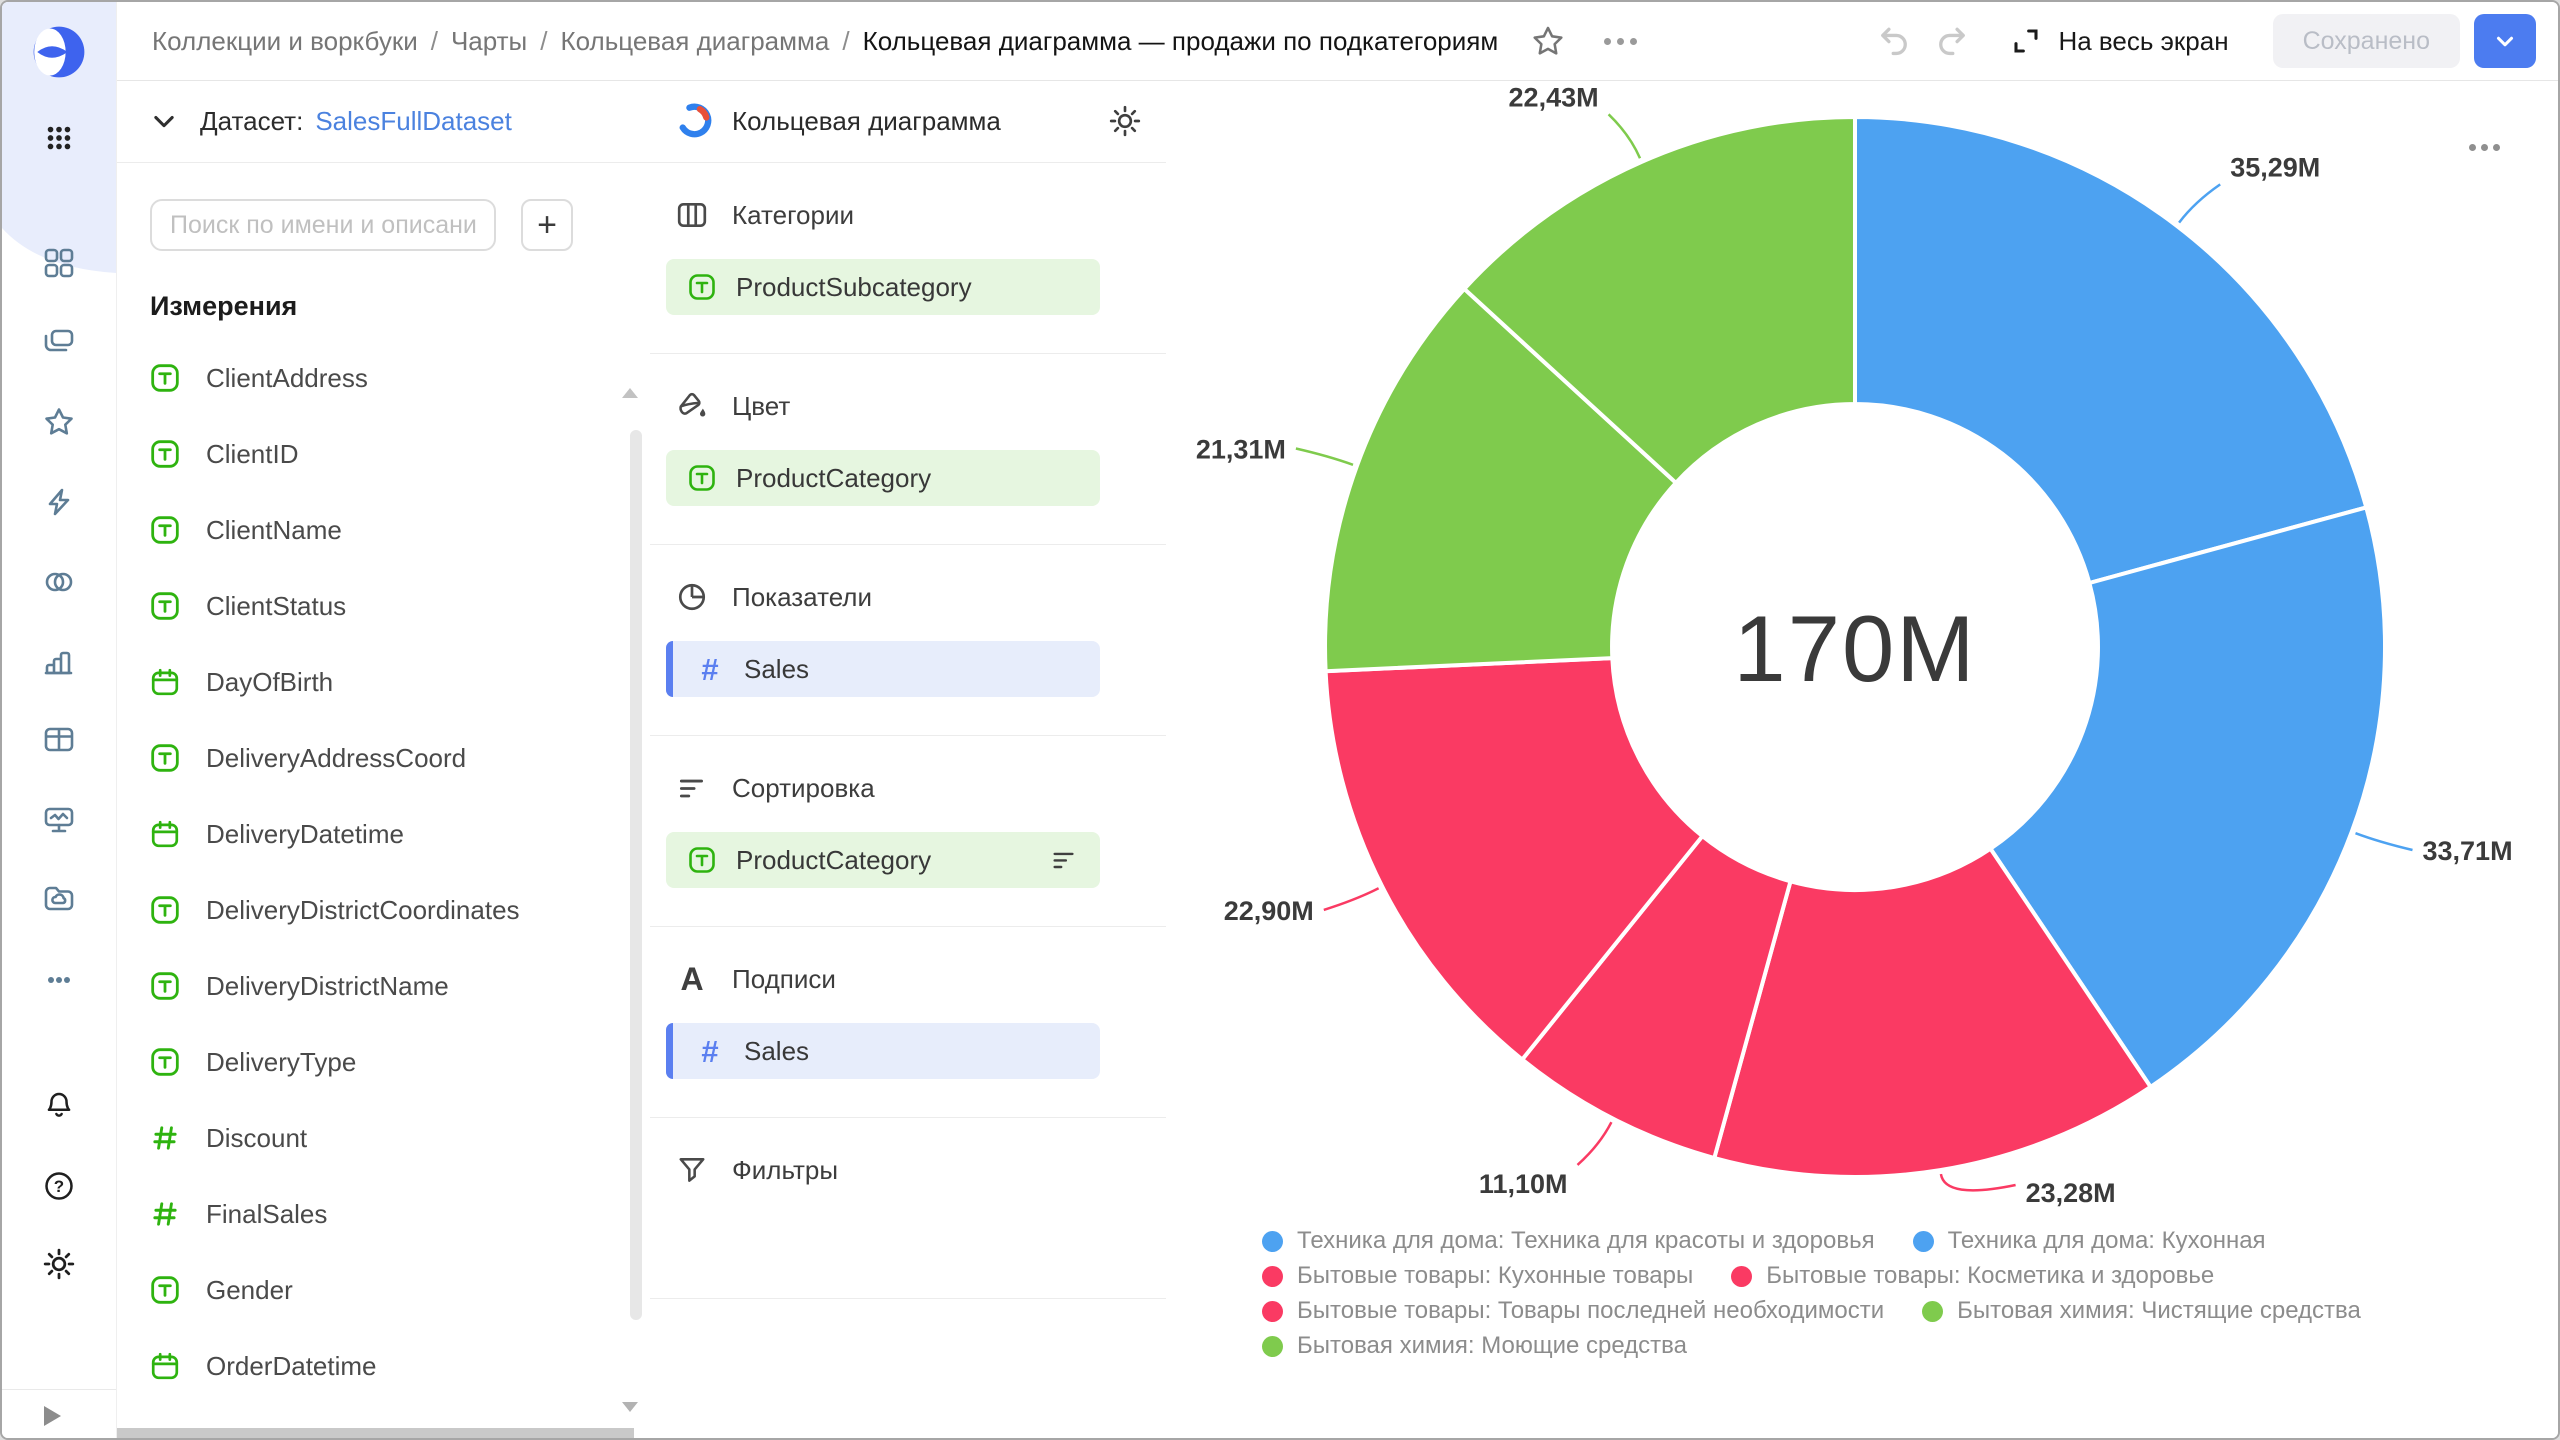 This screenshot has width=2560, height=1440. Describe the element at coordinates (883, 1051) in the screenshot. I see `chip-sales-label: # Sales` at that location.